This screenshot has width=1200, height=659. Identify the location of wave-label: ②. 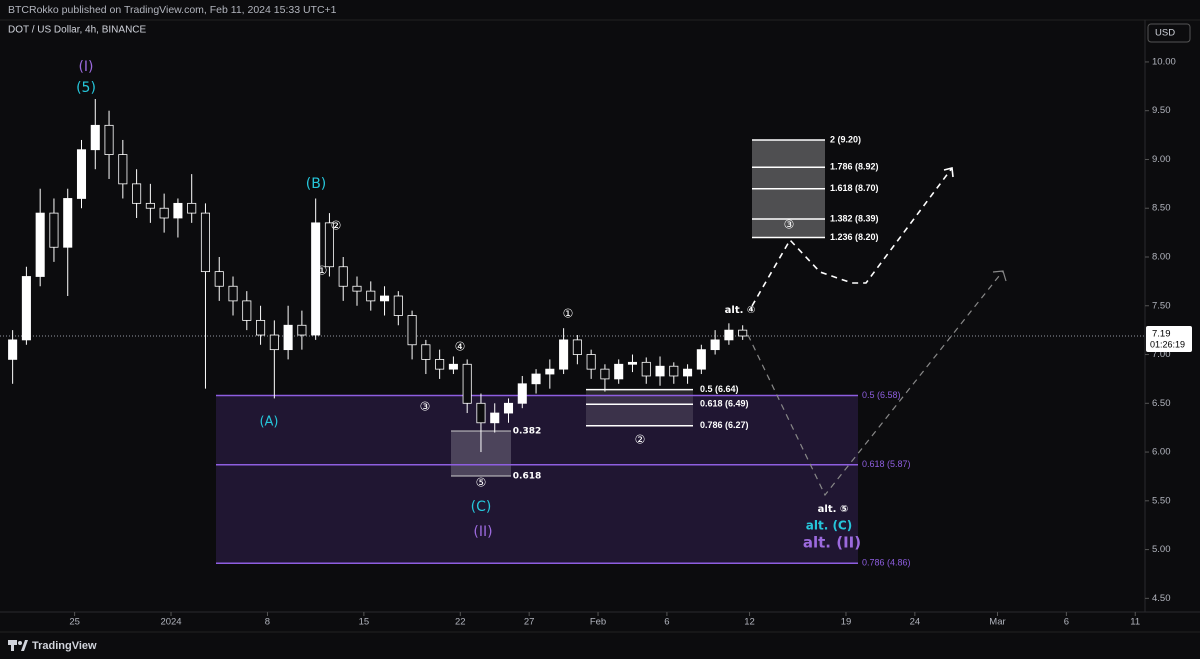
(640, 440).